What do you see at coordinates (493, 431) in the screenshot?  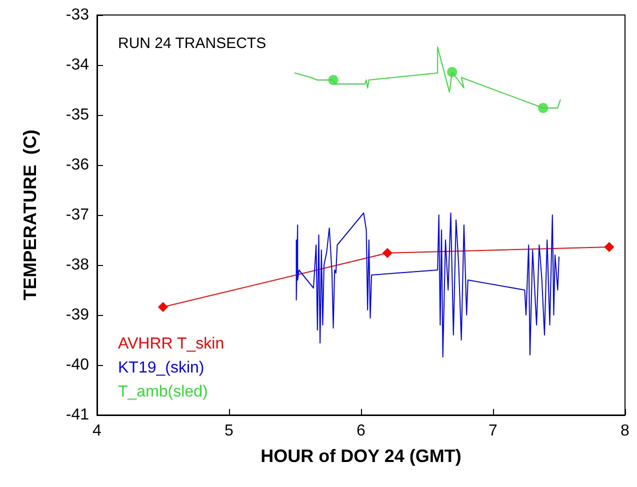 I see `x-tick-label: 7` at bounding box center [493, 431].